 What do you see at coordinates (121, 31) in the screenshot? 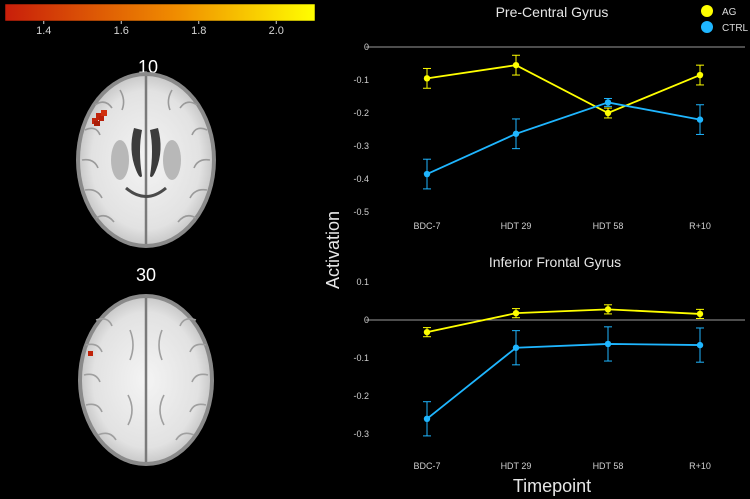
I see `colorbar-tick-label: 1.6` at bounding box center [121, 31].